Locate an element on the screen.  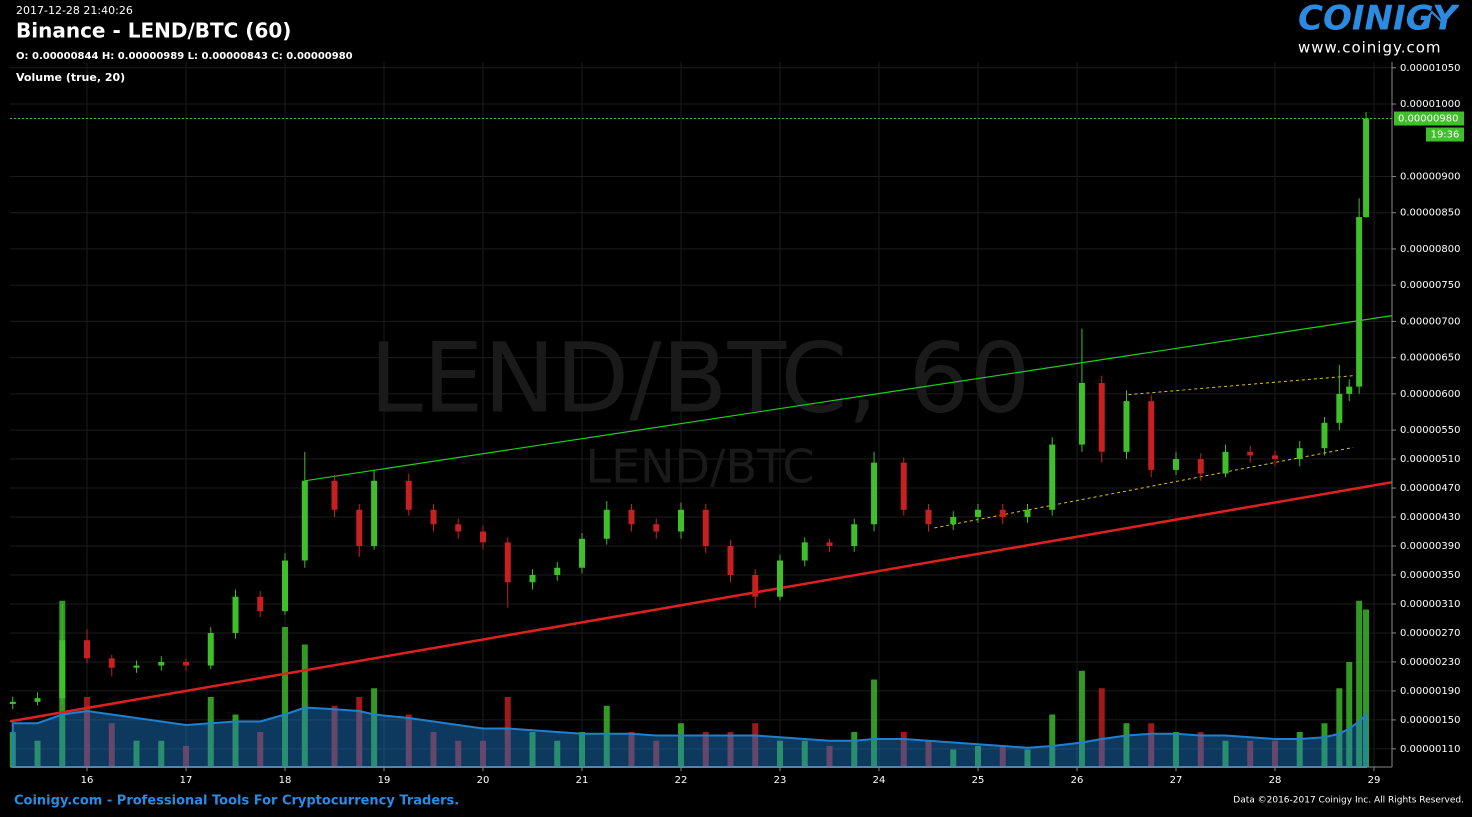
y-tick-label: 0.00000650 is located at coordinates (1430, 358).